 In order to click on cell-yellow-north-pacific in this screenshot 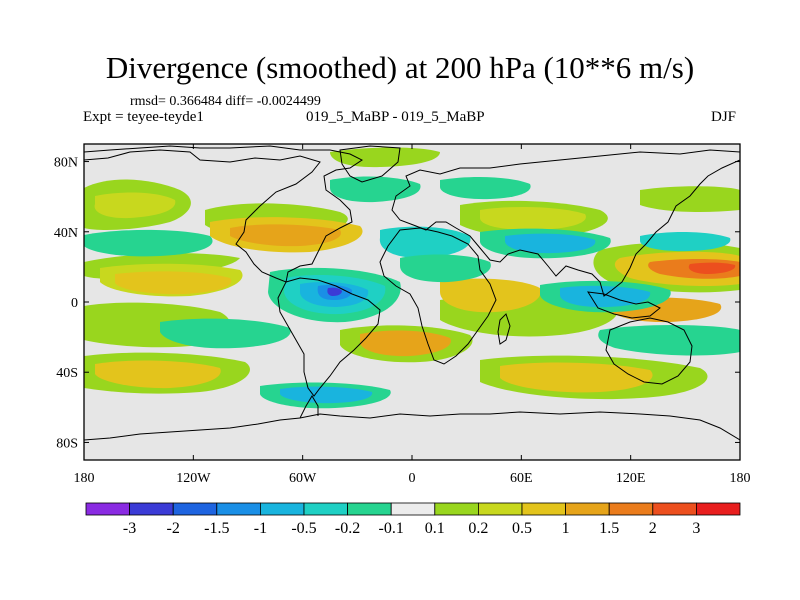, I will do `click(135, 205)`.